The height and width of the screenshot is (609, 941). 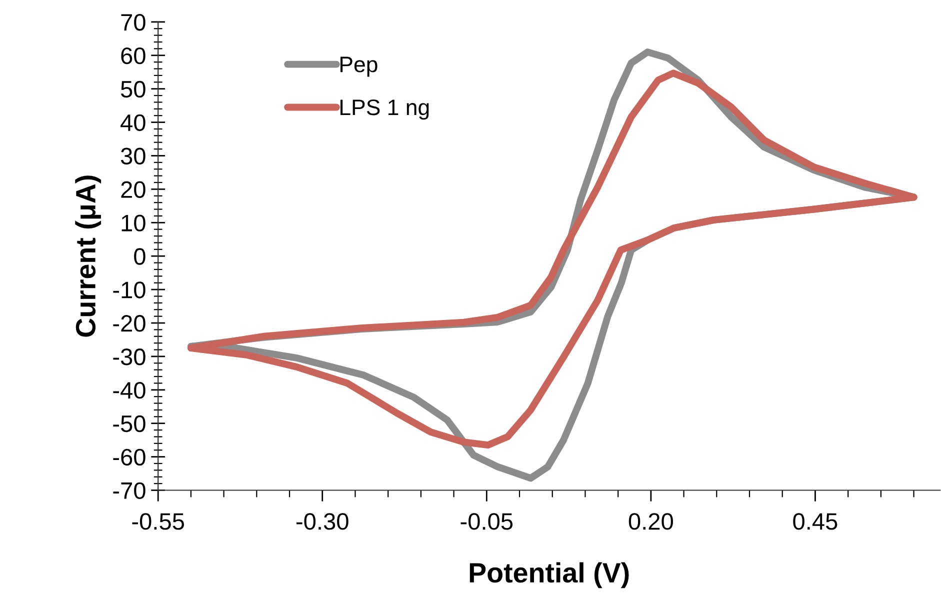 What do you see at coordinates (133, 55) in the screenshot?
I see `y-tick-label: 60` at bounding box center [133, 55].